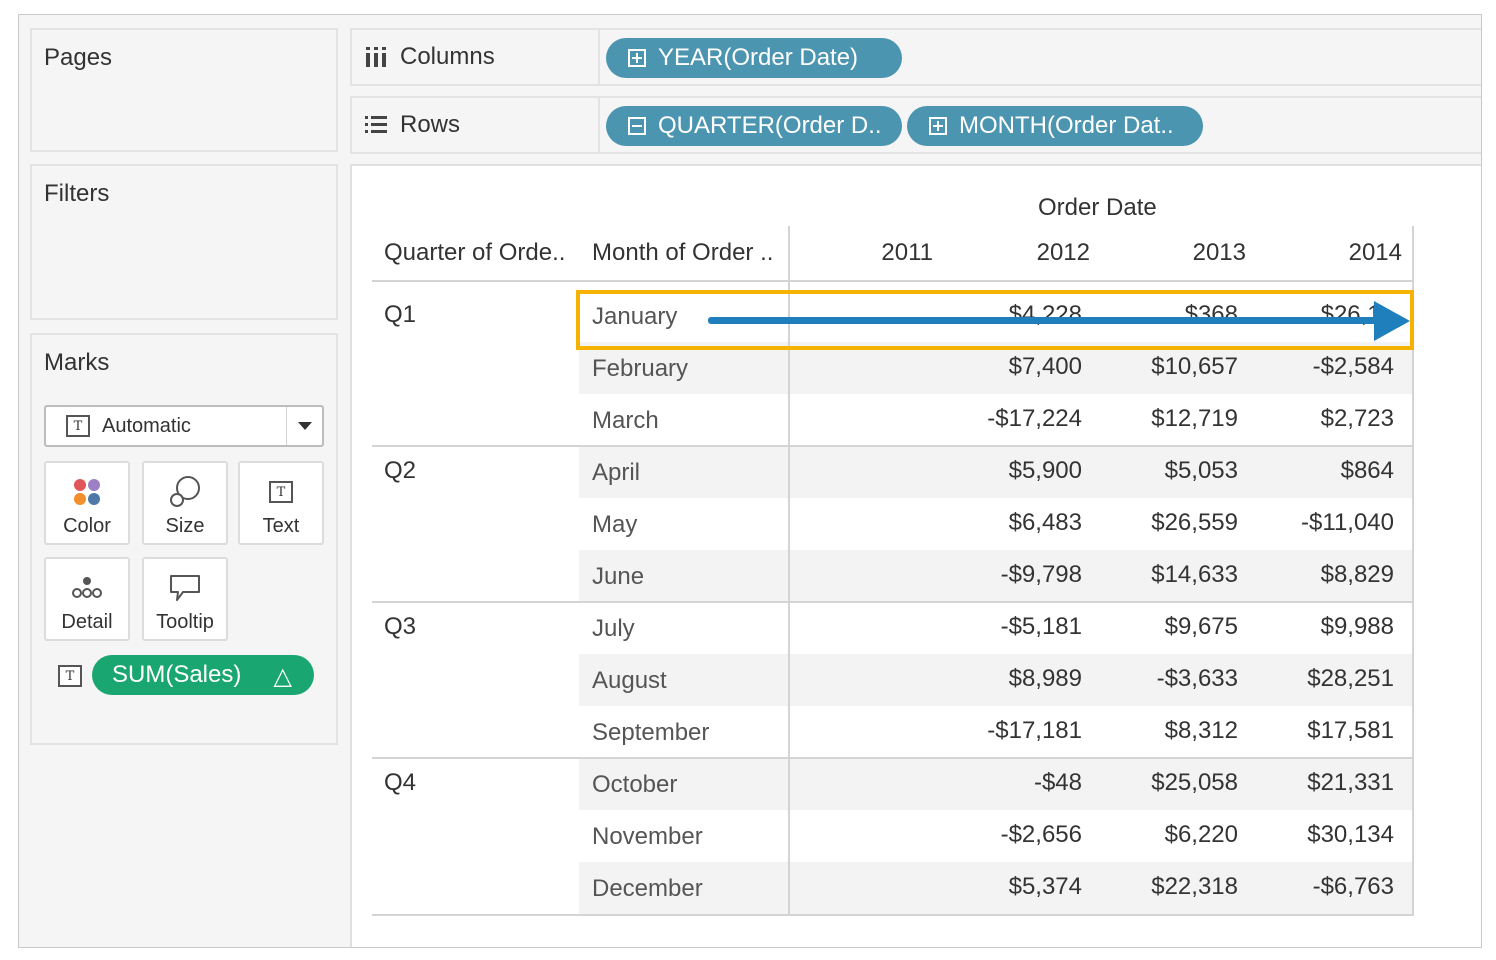 The width and height of the screenshot is (1496, 960). What do you see at coordinates (1392, 321) in the screenshot?
I see `arrow-head-icon` at bounding box center [1392, 321].